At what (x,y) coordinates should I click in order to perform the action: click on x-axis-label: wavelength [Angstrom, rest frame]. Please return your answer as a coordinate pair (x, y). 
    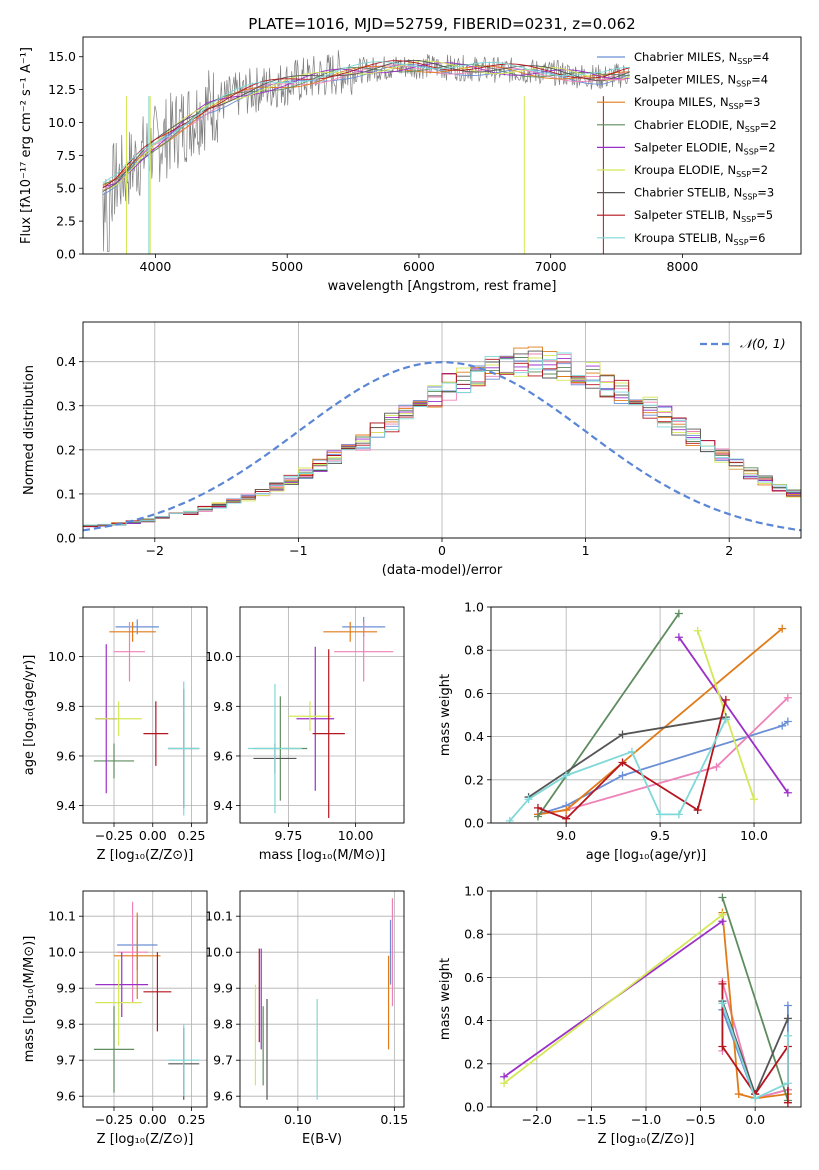
    Looking at the image, I should click on (442, 286).